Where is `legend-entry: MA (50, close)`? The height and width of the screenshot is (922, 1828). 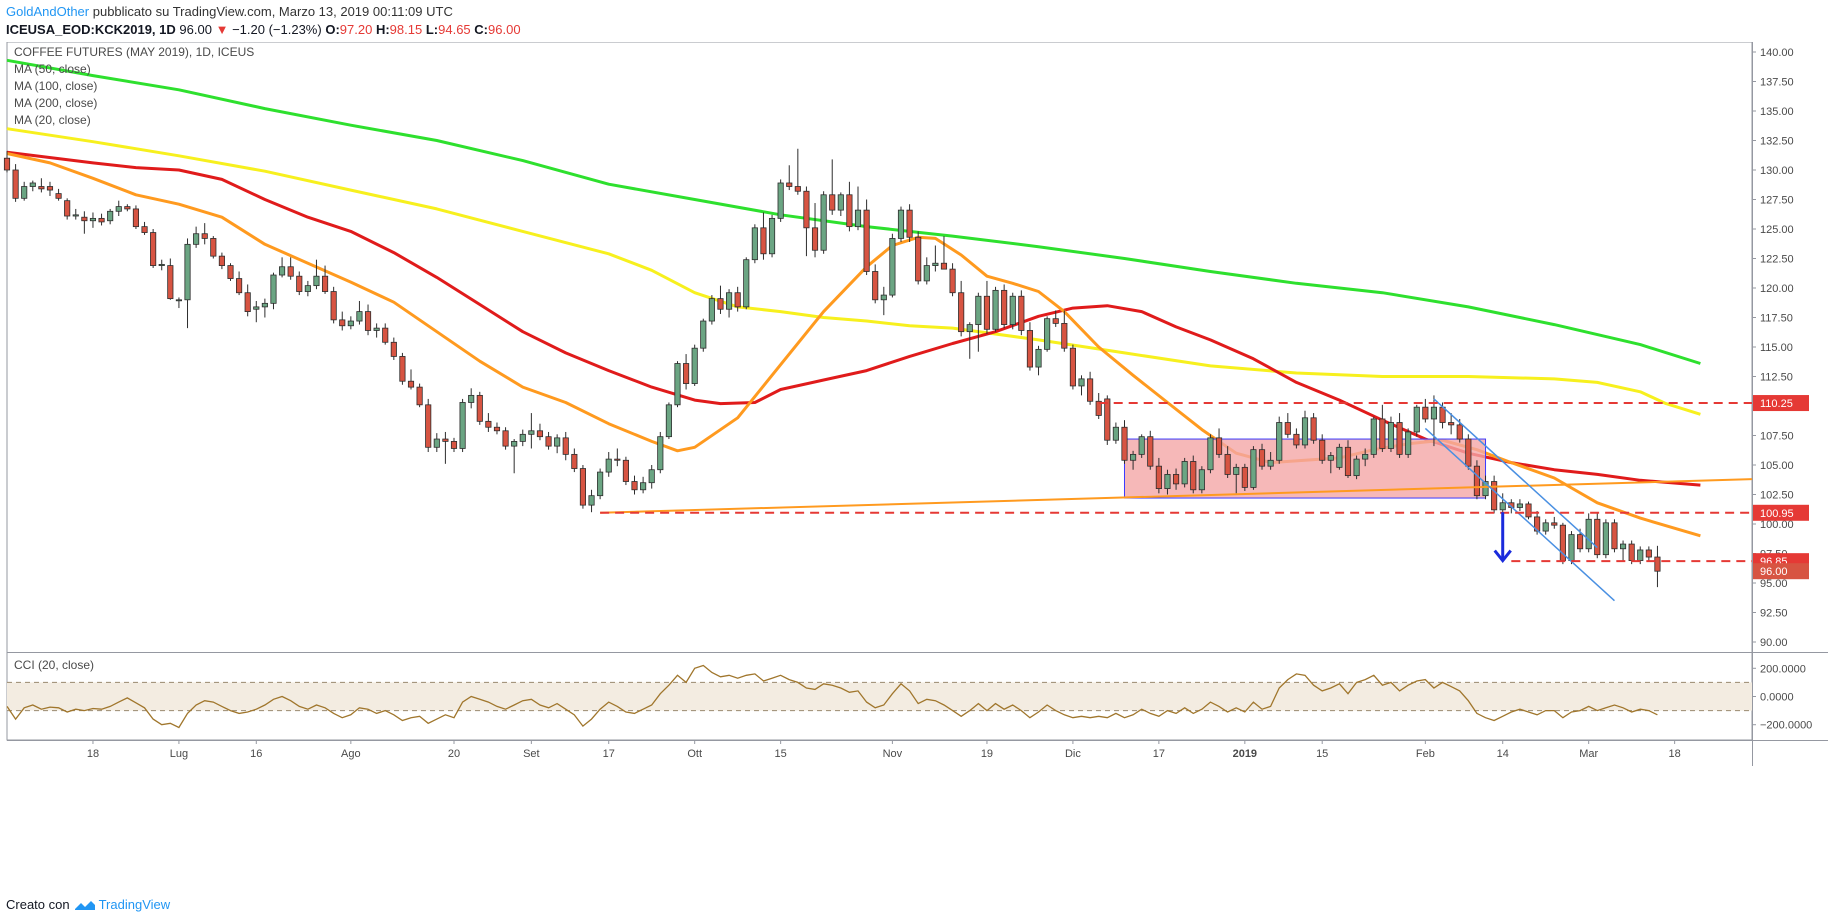
legend-entry: MA (50, close) is located at coordinates (52, 69).